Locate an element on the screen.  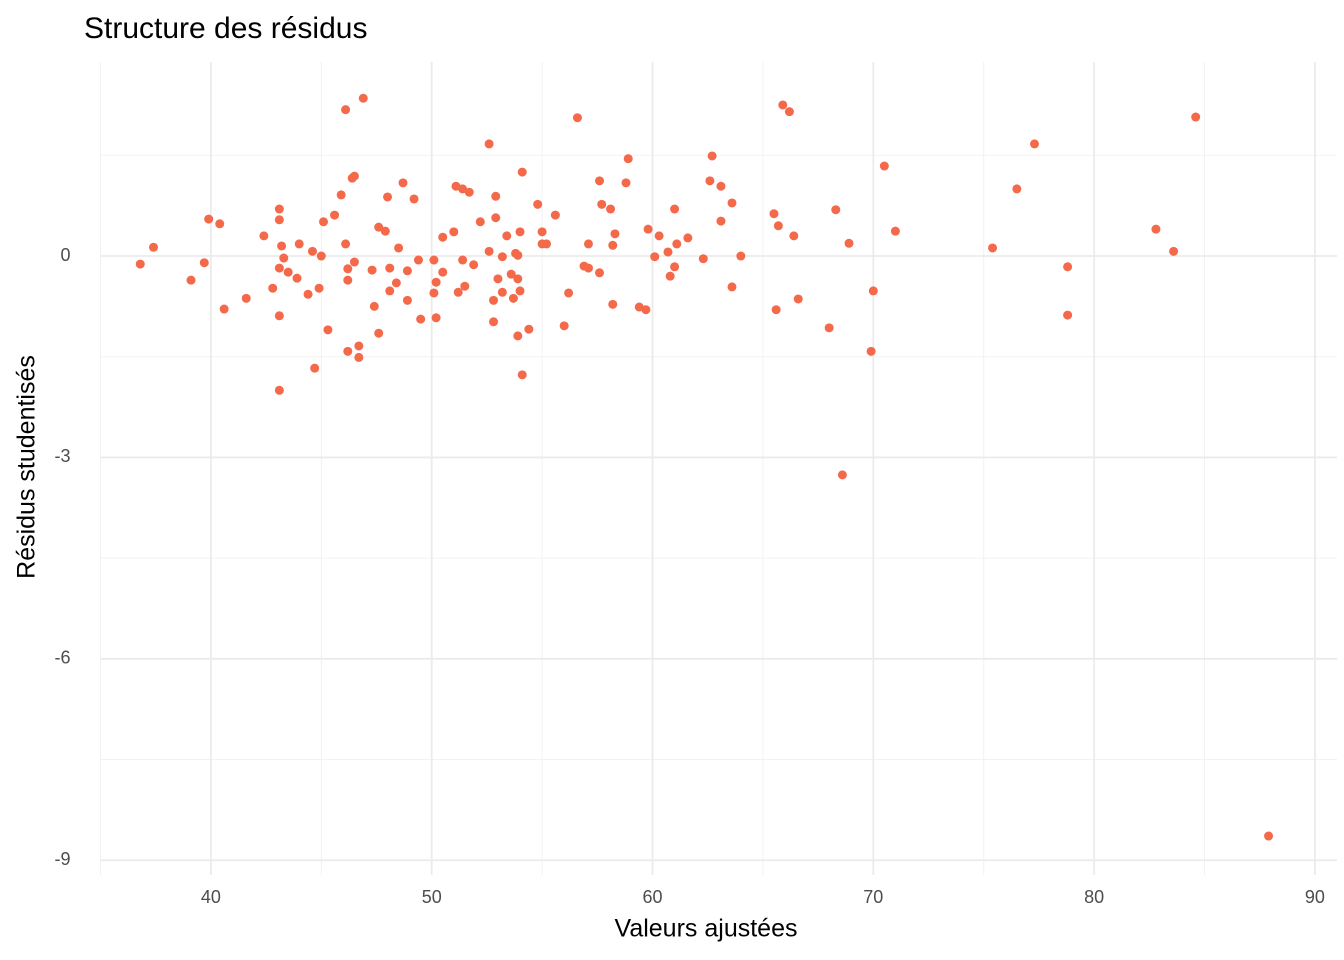
x-tick-label: 60 is located at coordinates (652, 897).